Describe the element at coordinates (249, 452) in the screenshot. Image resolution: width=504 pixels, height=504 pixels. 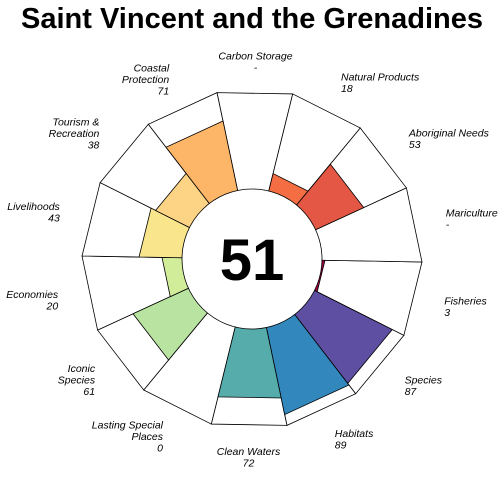
I see `label-name-clean-waters: Clean Waters` at that location.